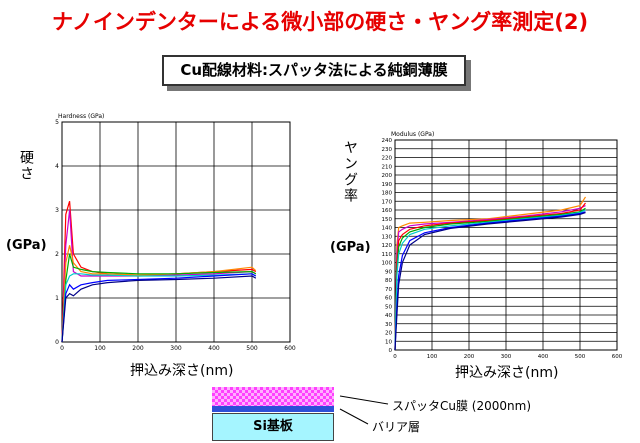 Image resolution: width=640 pixels, height=443 pixels. I want to click on modulus-y-tick-label: 180, so click(387, 194).